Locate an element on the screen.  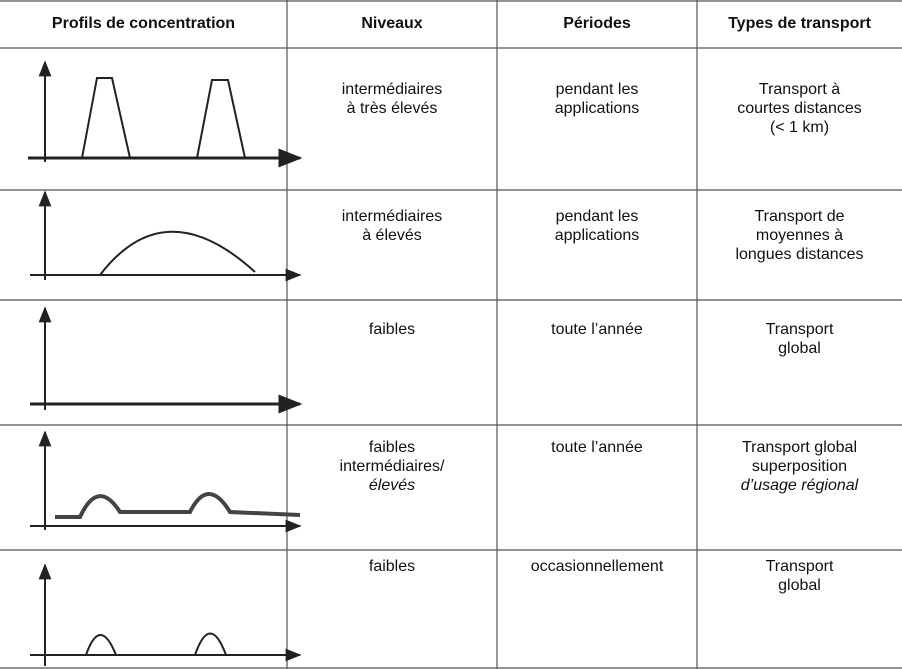
cell-line: Transport à is located at coordinates (799, 89).